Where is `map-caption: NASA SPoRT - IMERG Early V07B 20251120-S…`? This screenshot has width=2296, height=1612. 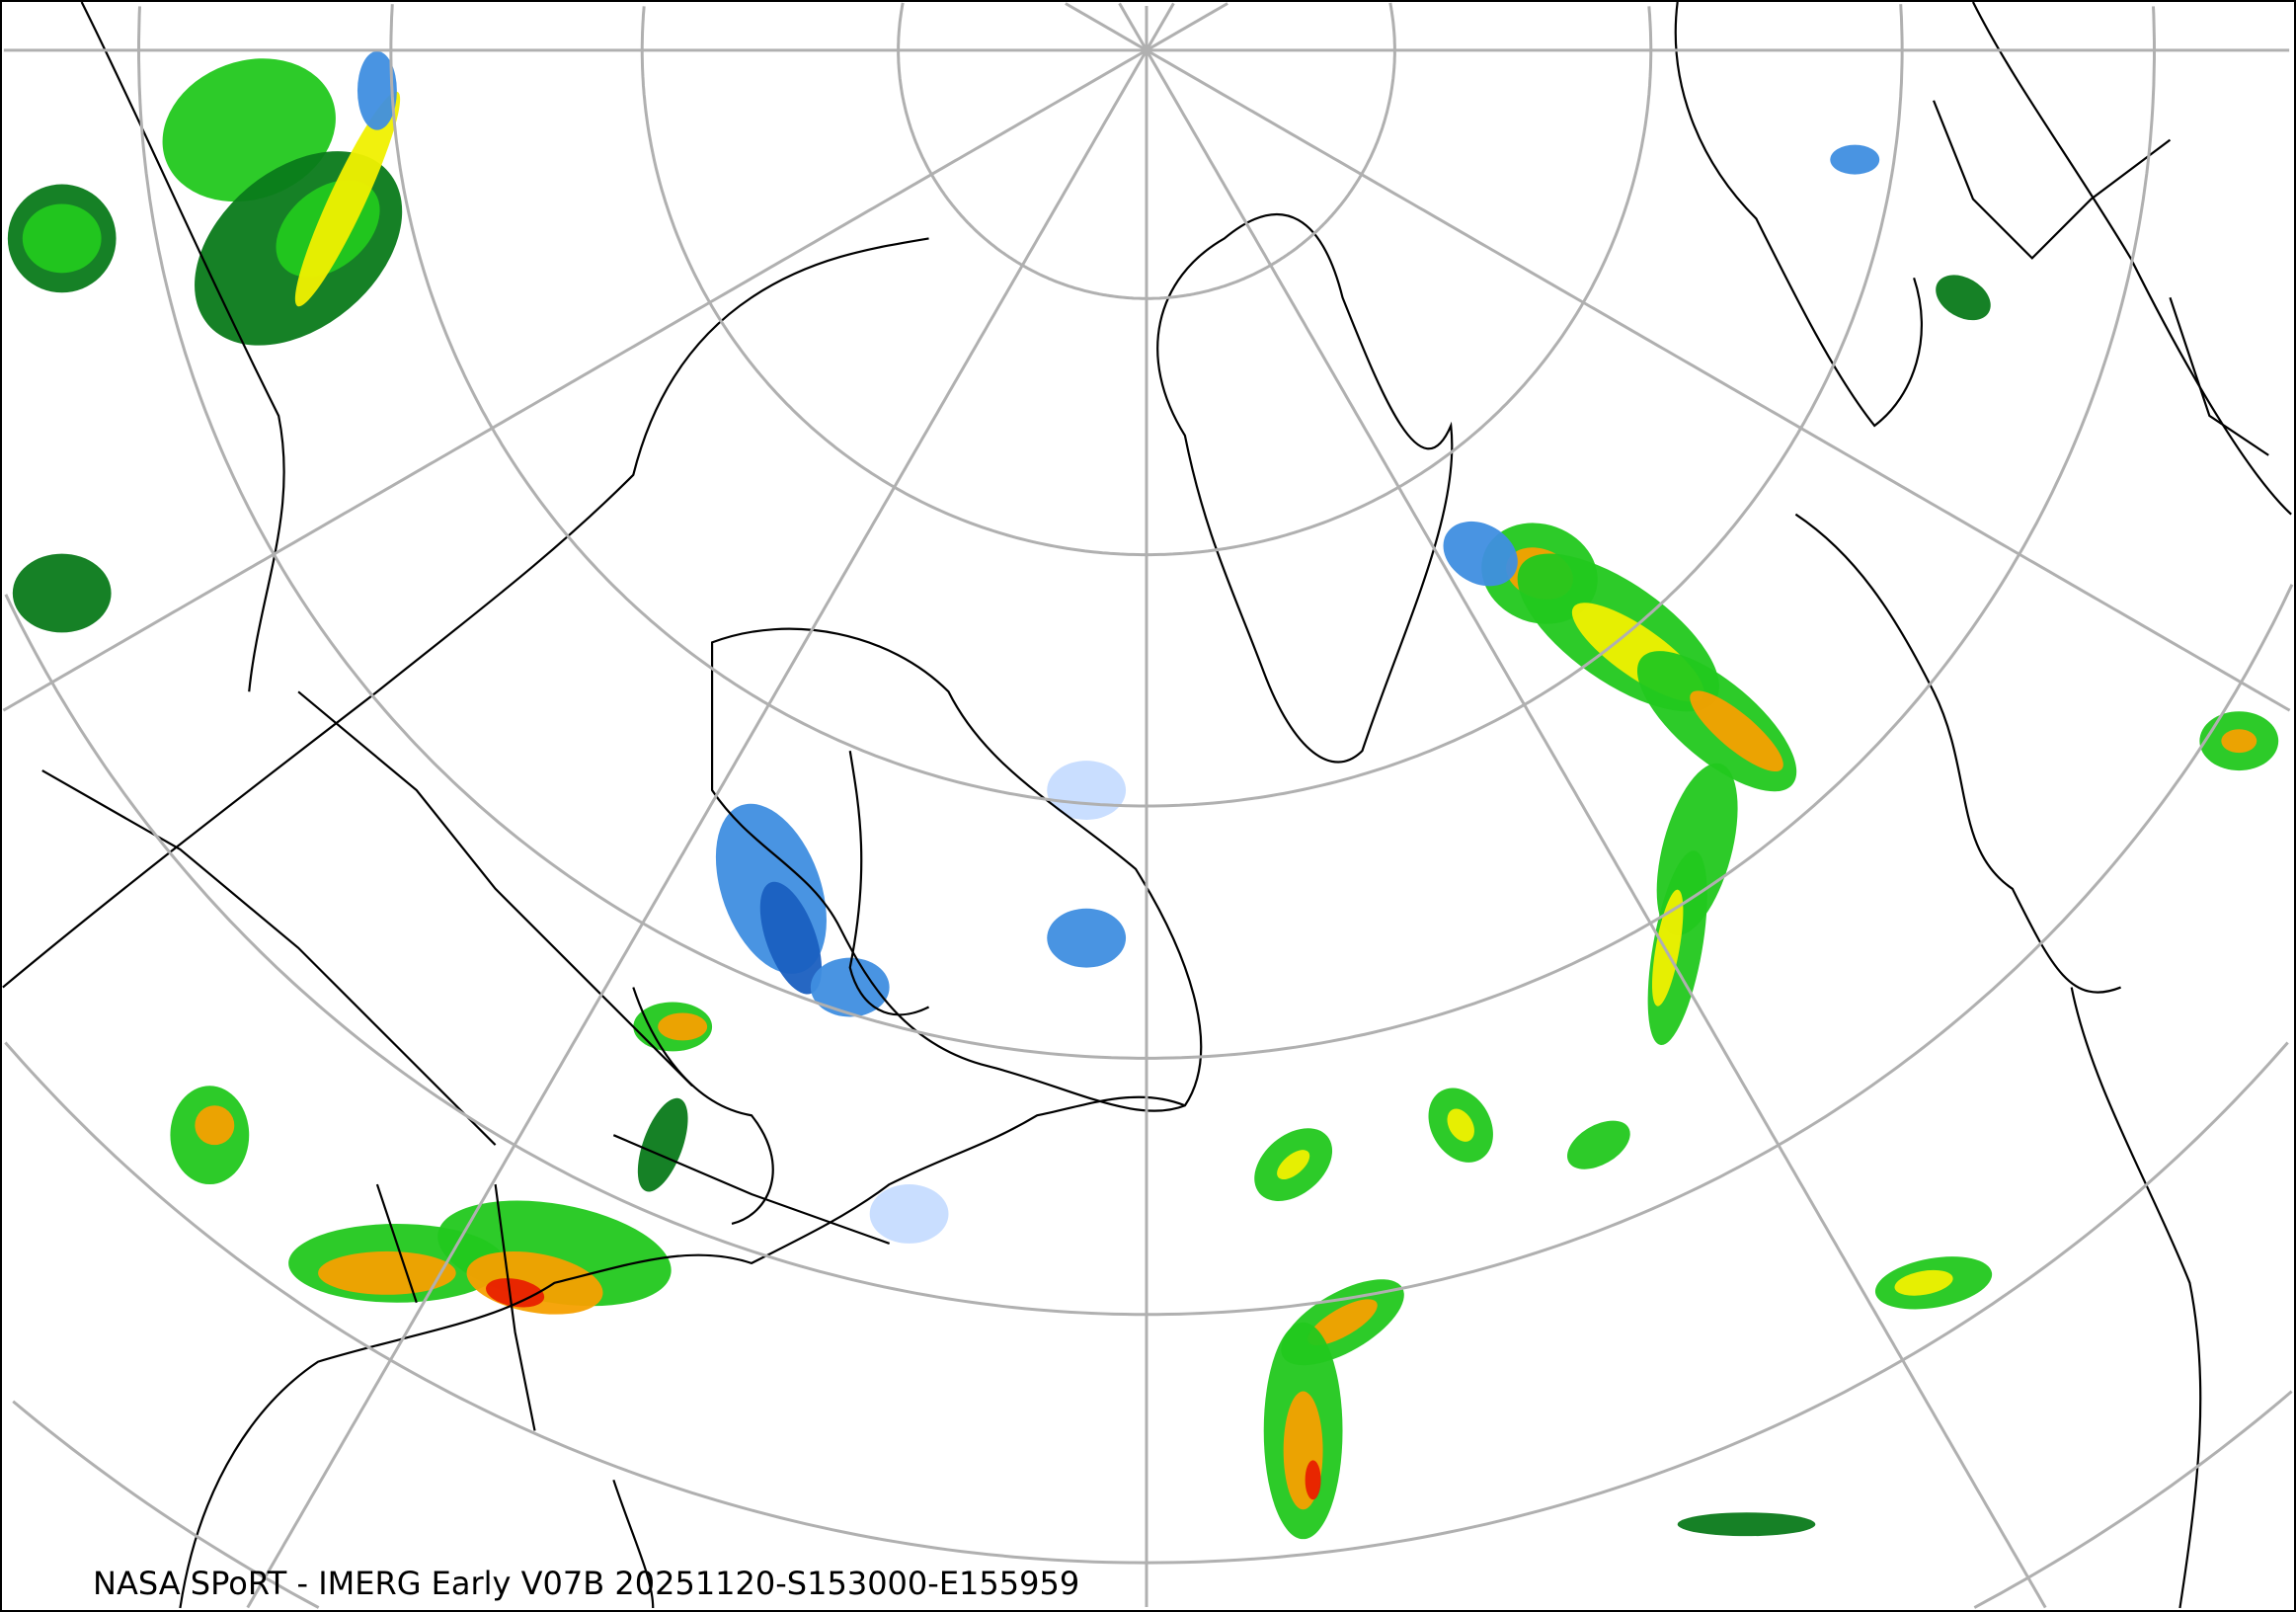
map-caption: NASA SPoRT - IMERG Early V07B 20251120-S… is located at coordinates (587, 1583).